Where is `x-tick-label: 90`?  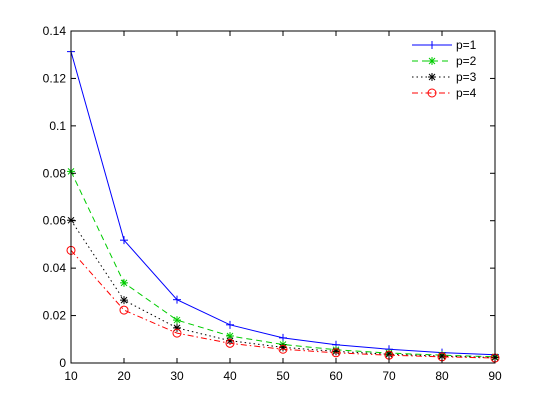
x-tick-label: 90 is located at coordinates (495, 376).